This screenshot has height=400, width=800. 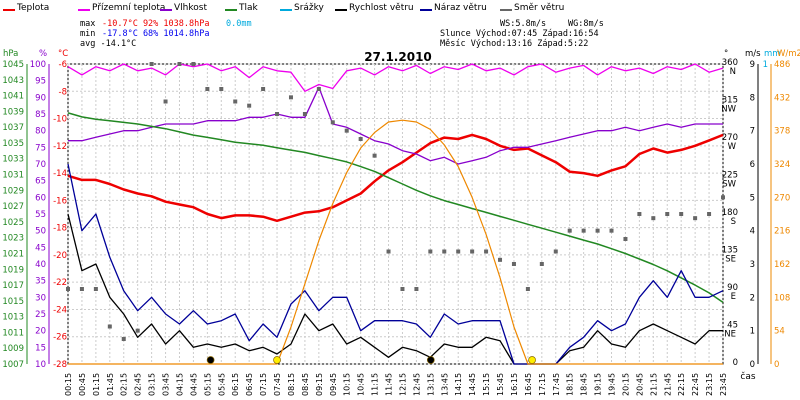 What do you see at coordinates (347, 384) in the screenshot?
I see `x-tick-label: 10:15` at bounding box center [347, 384].